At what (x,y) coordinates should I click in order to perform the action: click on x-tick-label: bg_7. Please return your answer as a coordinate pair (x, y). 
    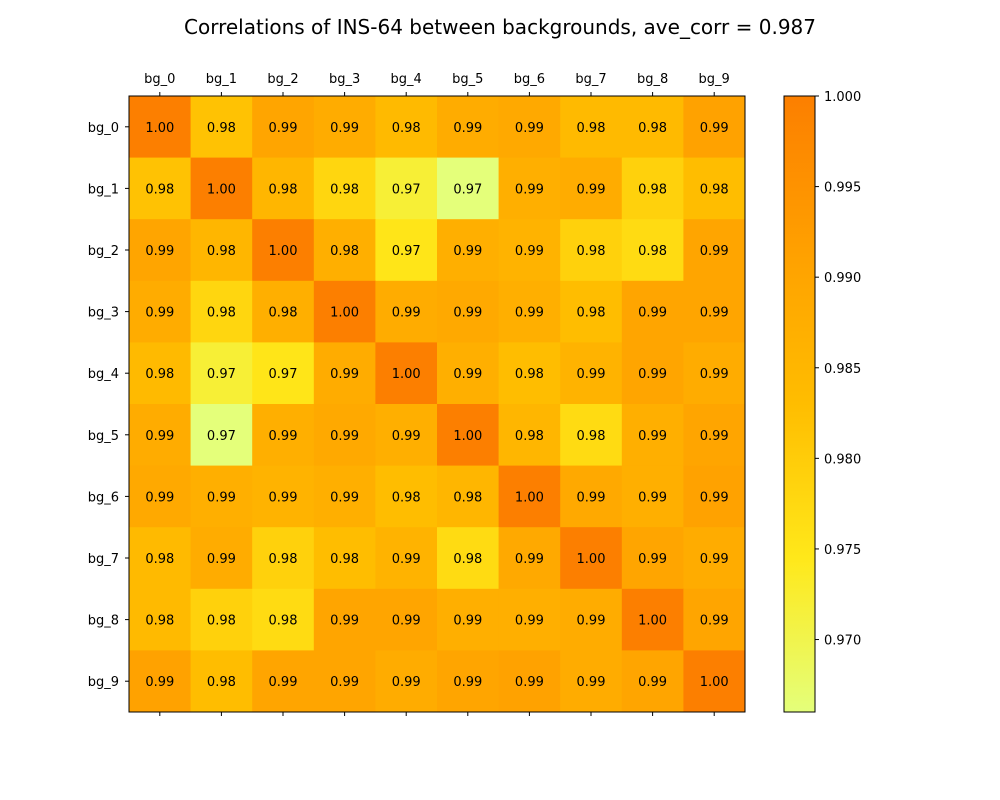
    Looking at the image, I should click on (590, 79).